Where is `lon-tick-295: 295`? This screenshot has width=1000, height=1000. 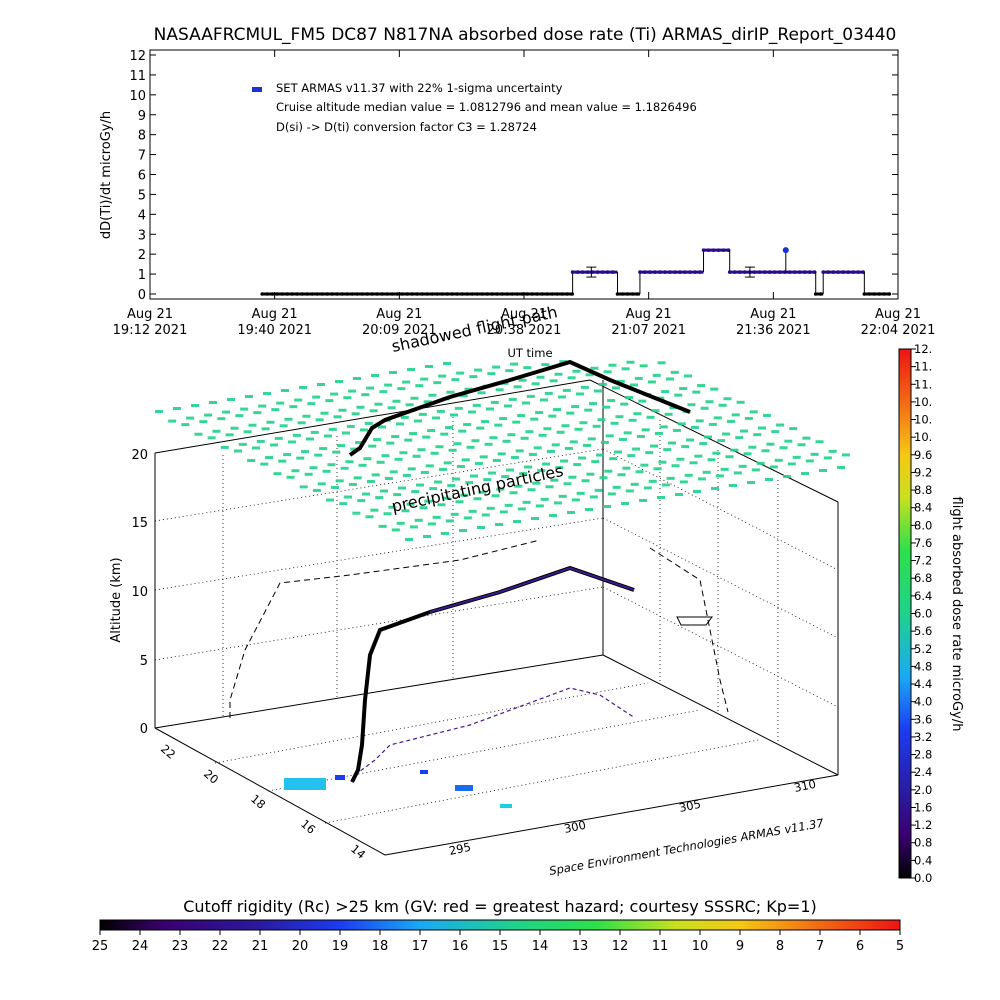 lon-tick-295: 295 is located at coordinates (460, 849).